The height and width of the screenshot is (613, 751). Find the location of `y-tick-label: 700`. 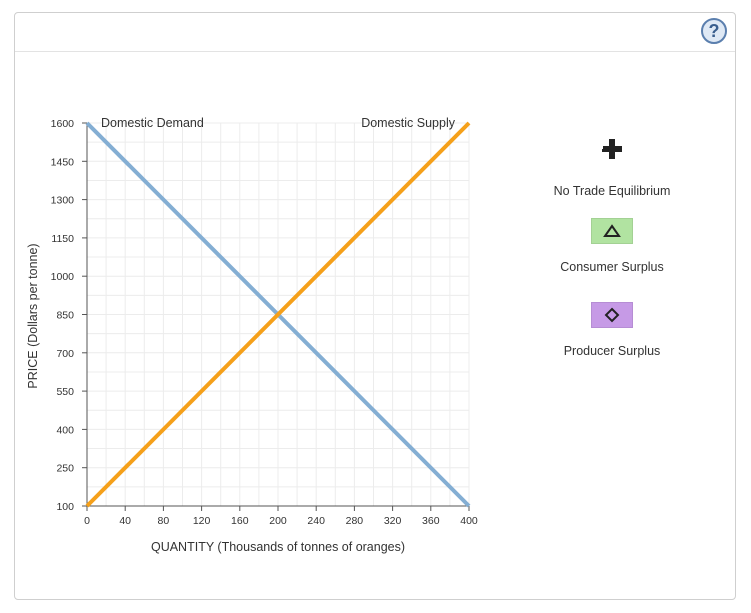

y-tick-label: 700 is located at coordinates (65, 354).